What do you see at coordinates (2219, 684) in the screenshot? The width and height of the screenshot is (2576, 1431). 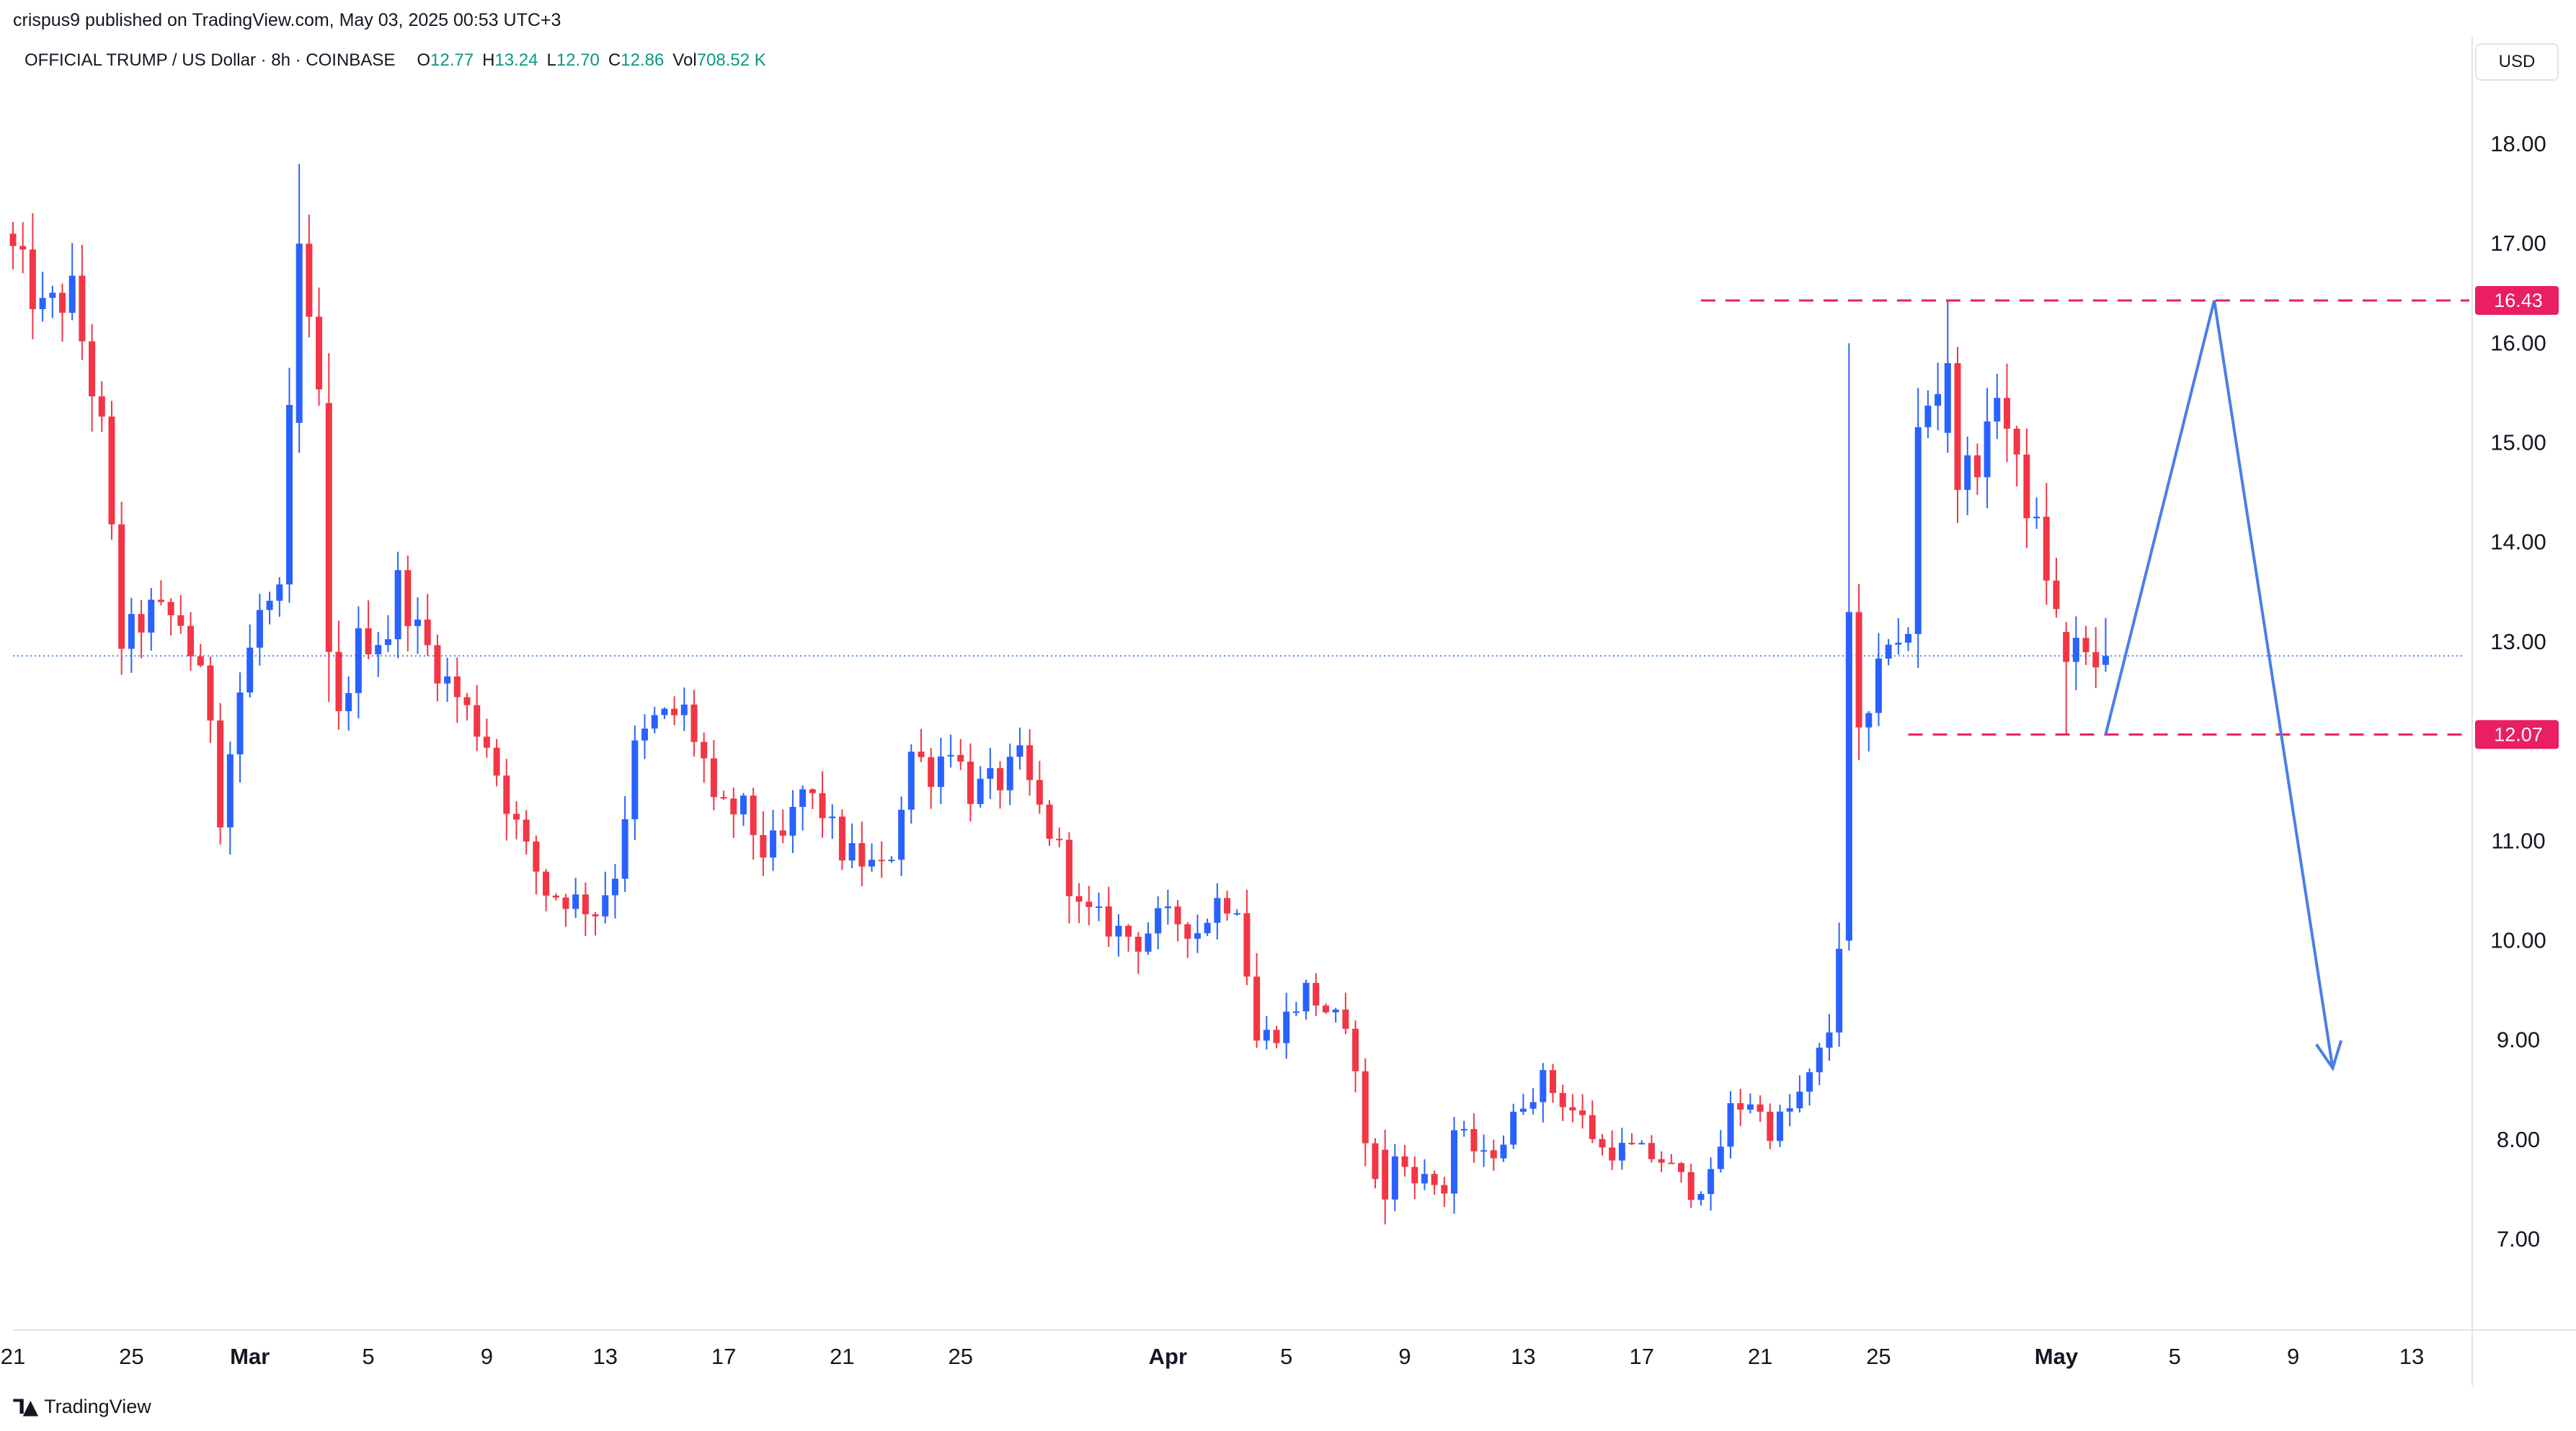 I see `projection-path` at bounding box center [2219, 684].